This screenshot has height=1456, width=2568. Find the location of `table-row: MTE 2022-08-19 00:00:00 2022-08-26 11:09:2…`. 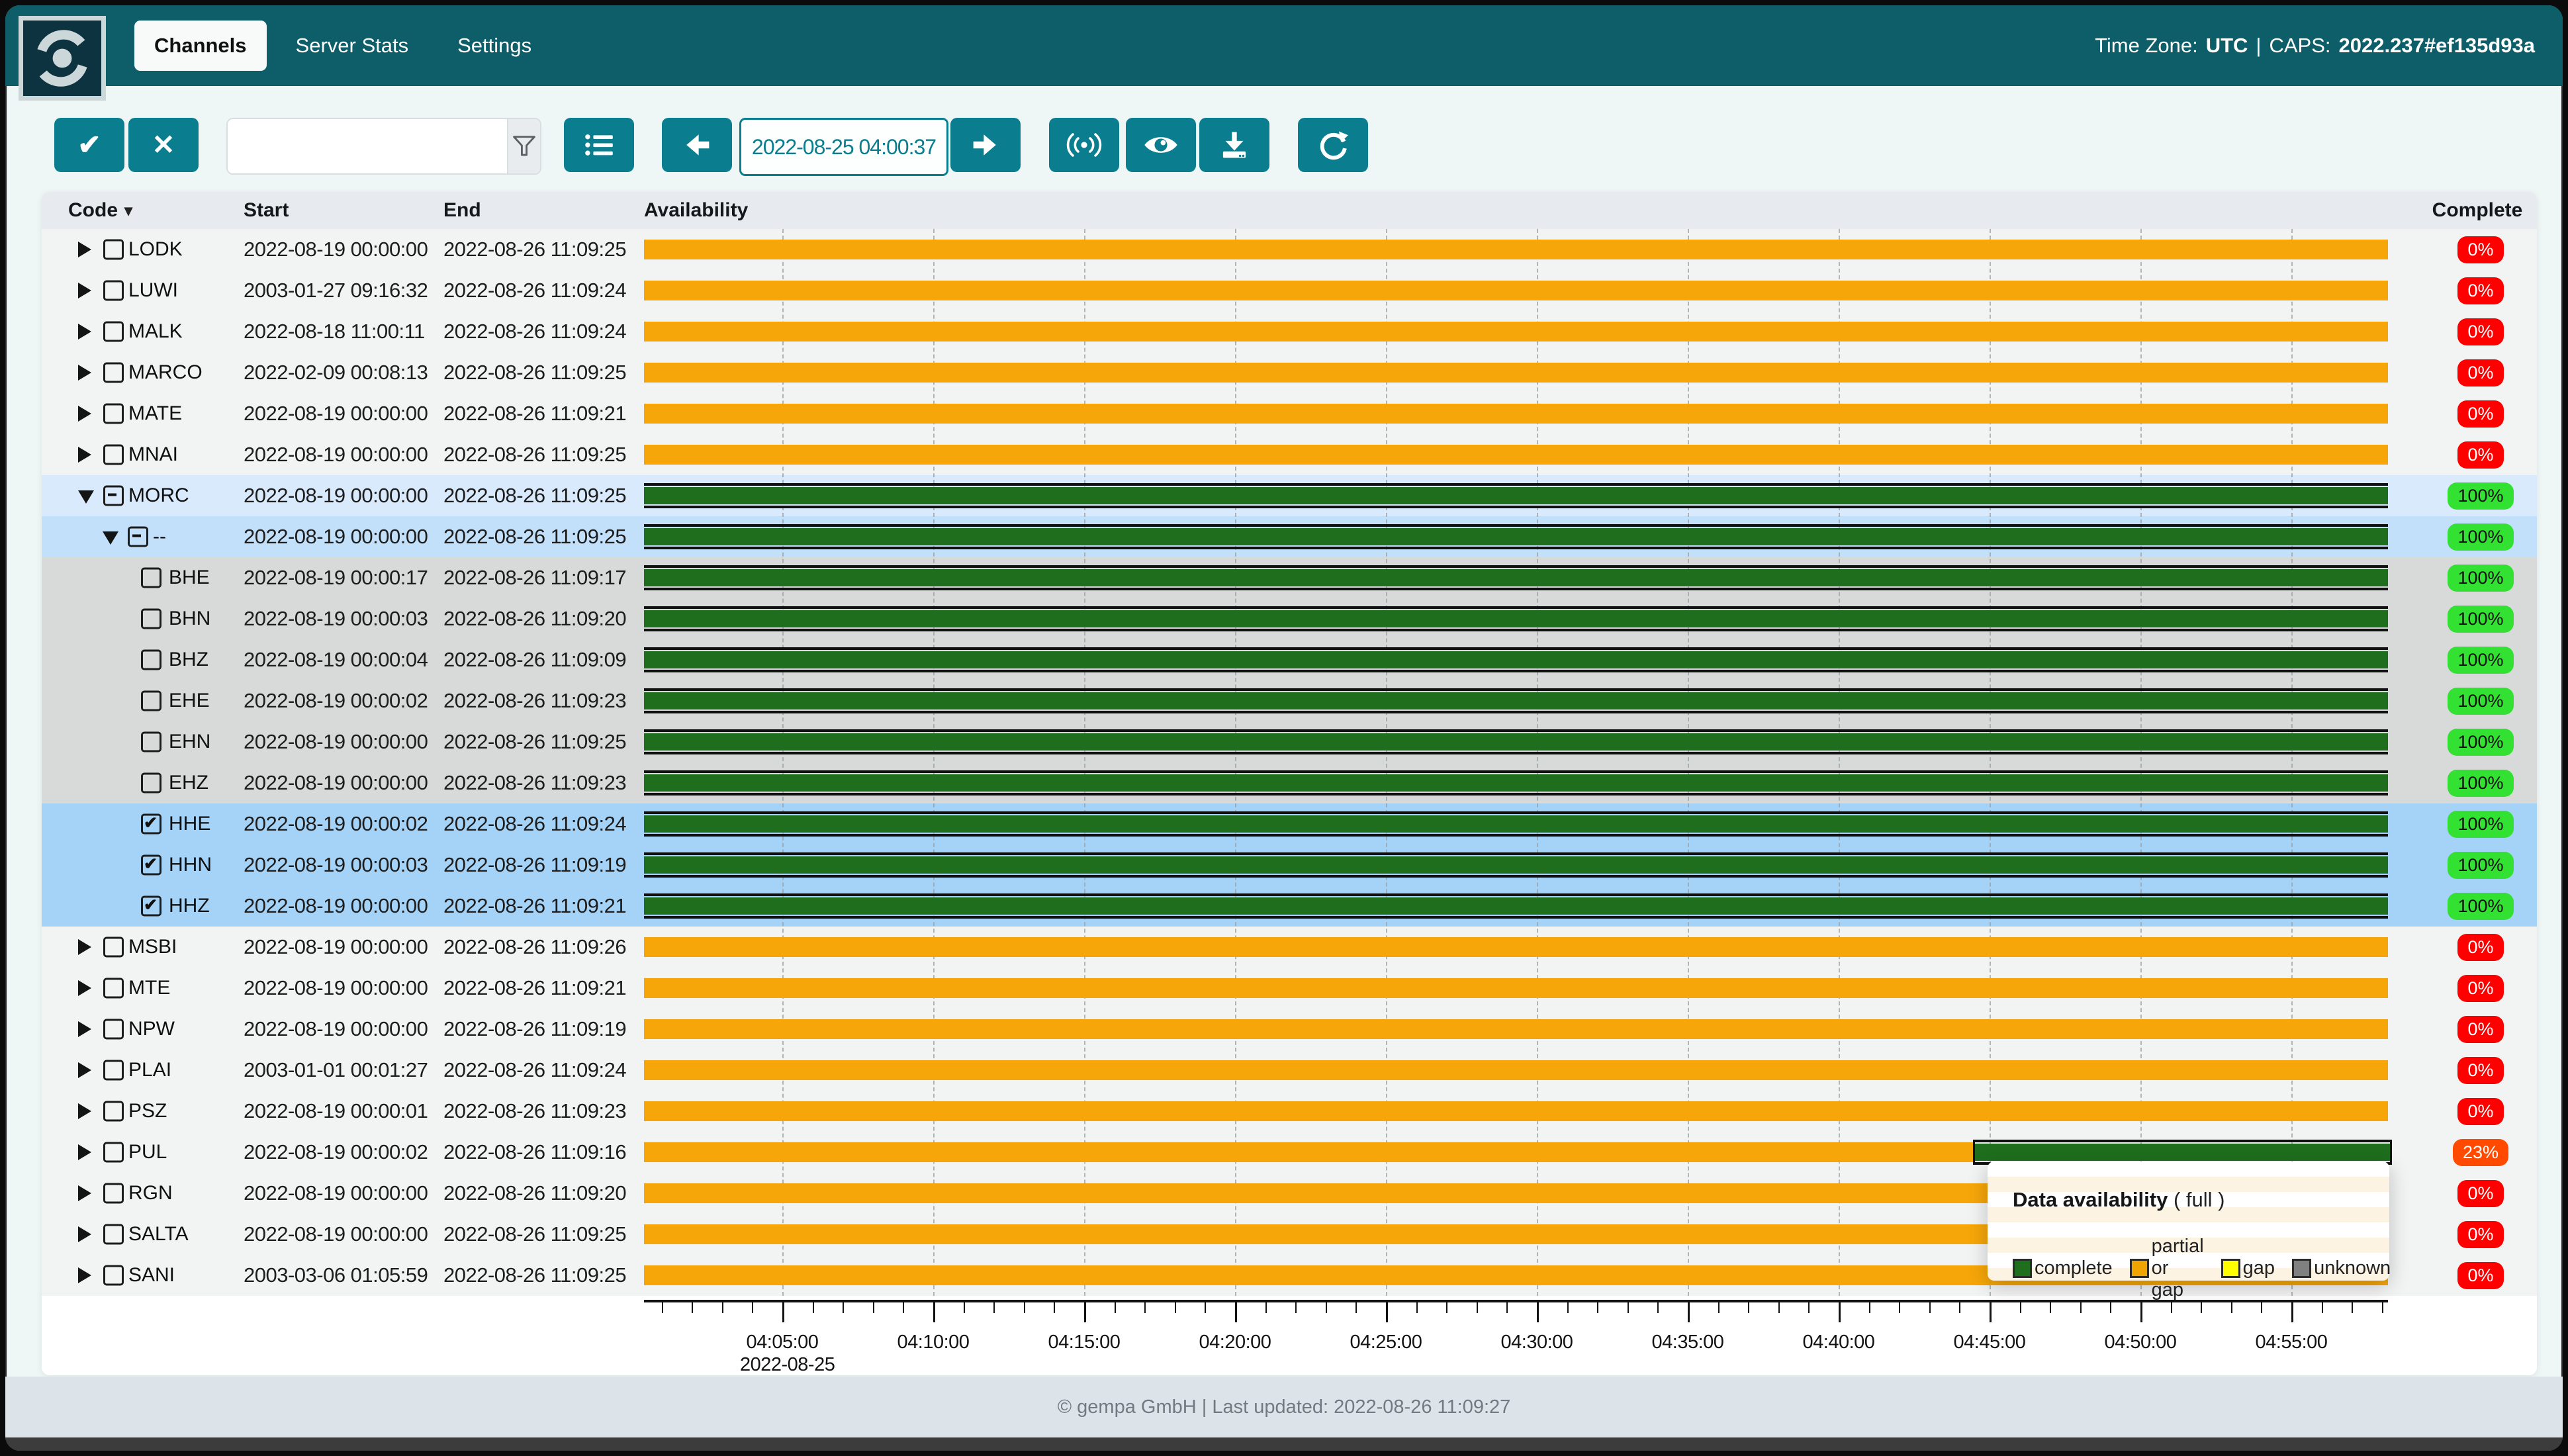

table-row: MTE 2022-08-19 00:00:00 2022-08-26 11:09:2… is located at coordinates (1289, 988).